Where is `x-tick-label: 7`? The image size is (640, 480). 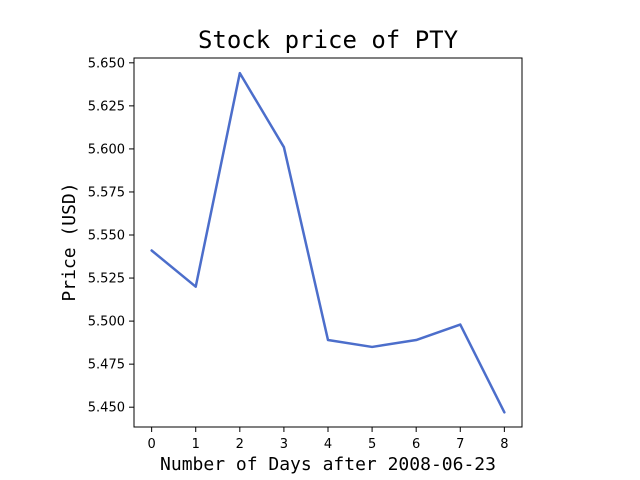
x-tick-label: 7 is located at coordinates (460, 444).